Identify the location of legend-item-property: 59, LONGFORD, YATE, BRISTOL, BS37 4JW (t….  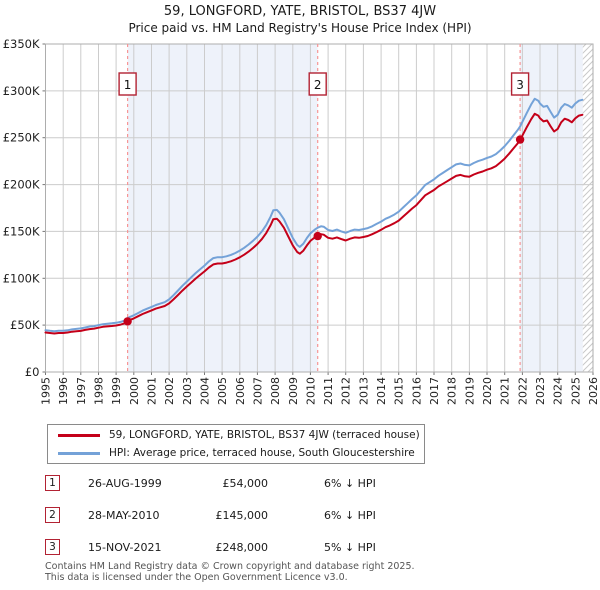
(236, 435).